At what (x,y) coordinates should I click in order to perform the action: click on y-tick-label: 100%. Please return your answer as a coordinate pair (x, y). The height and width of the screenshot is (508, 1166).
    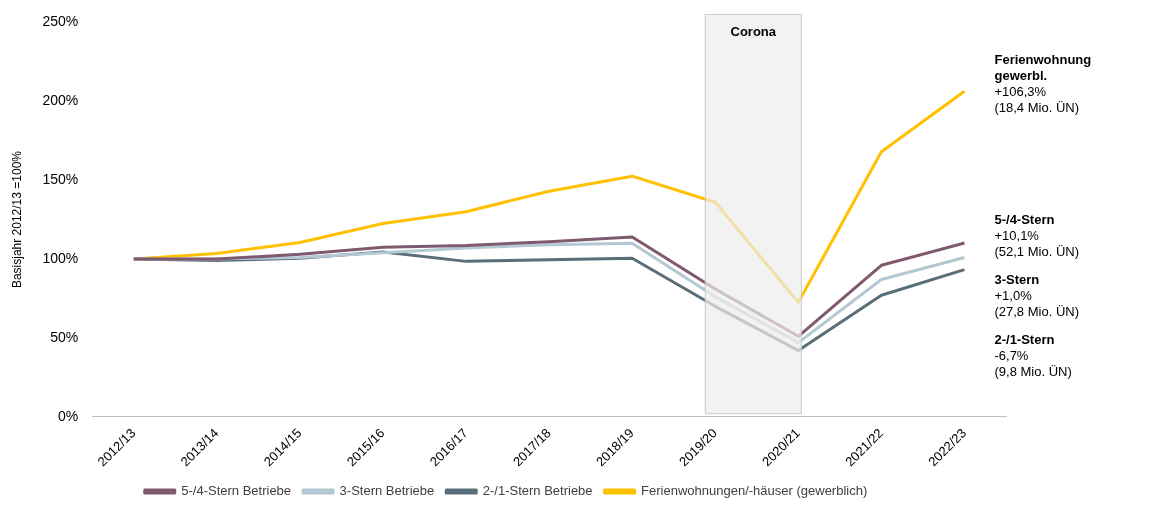
    Looking at the image, I should click on (60, 257).